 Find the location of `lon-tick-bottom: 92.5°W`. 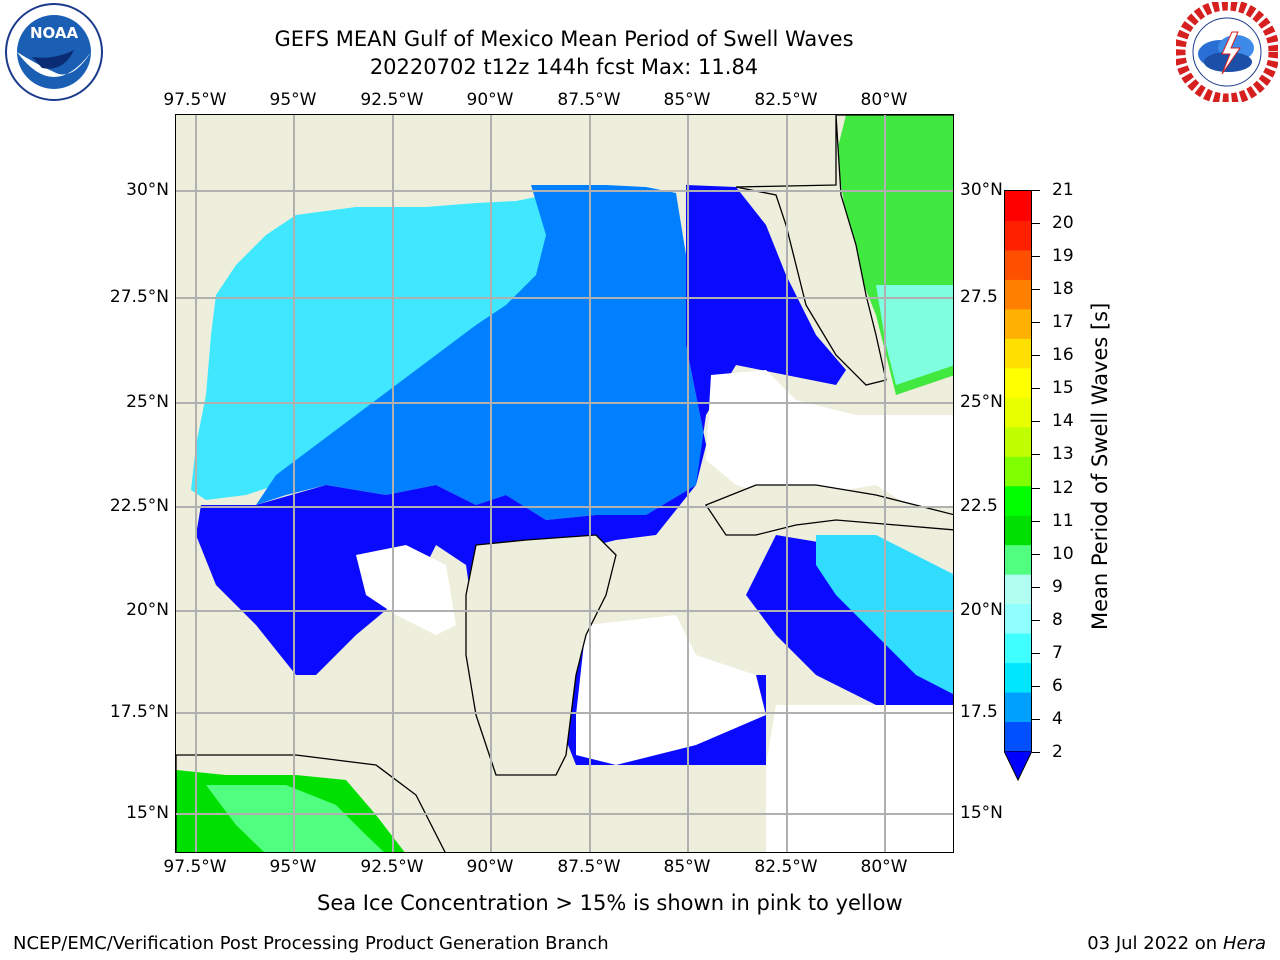

lon-tick-bottom: 92.5°W is located at coordinates (392, 867).